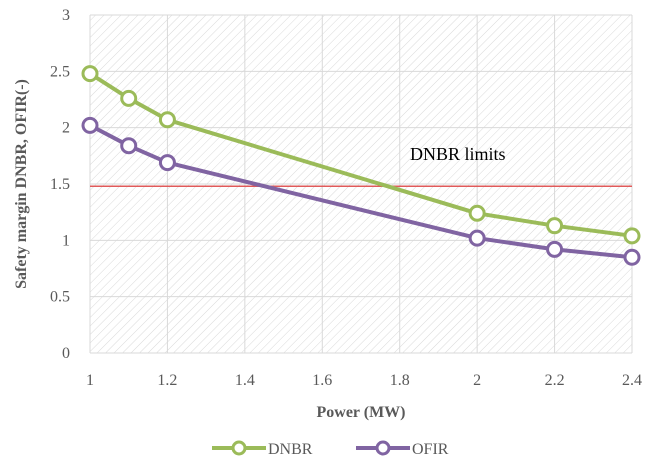 This screenshot has height=464, width=663. I want to click on y-tick-label: 1.5, so click(60, 184).